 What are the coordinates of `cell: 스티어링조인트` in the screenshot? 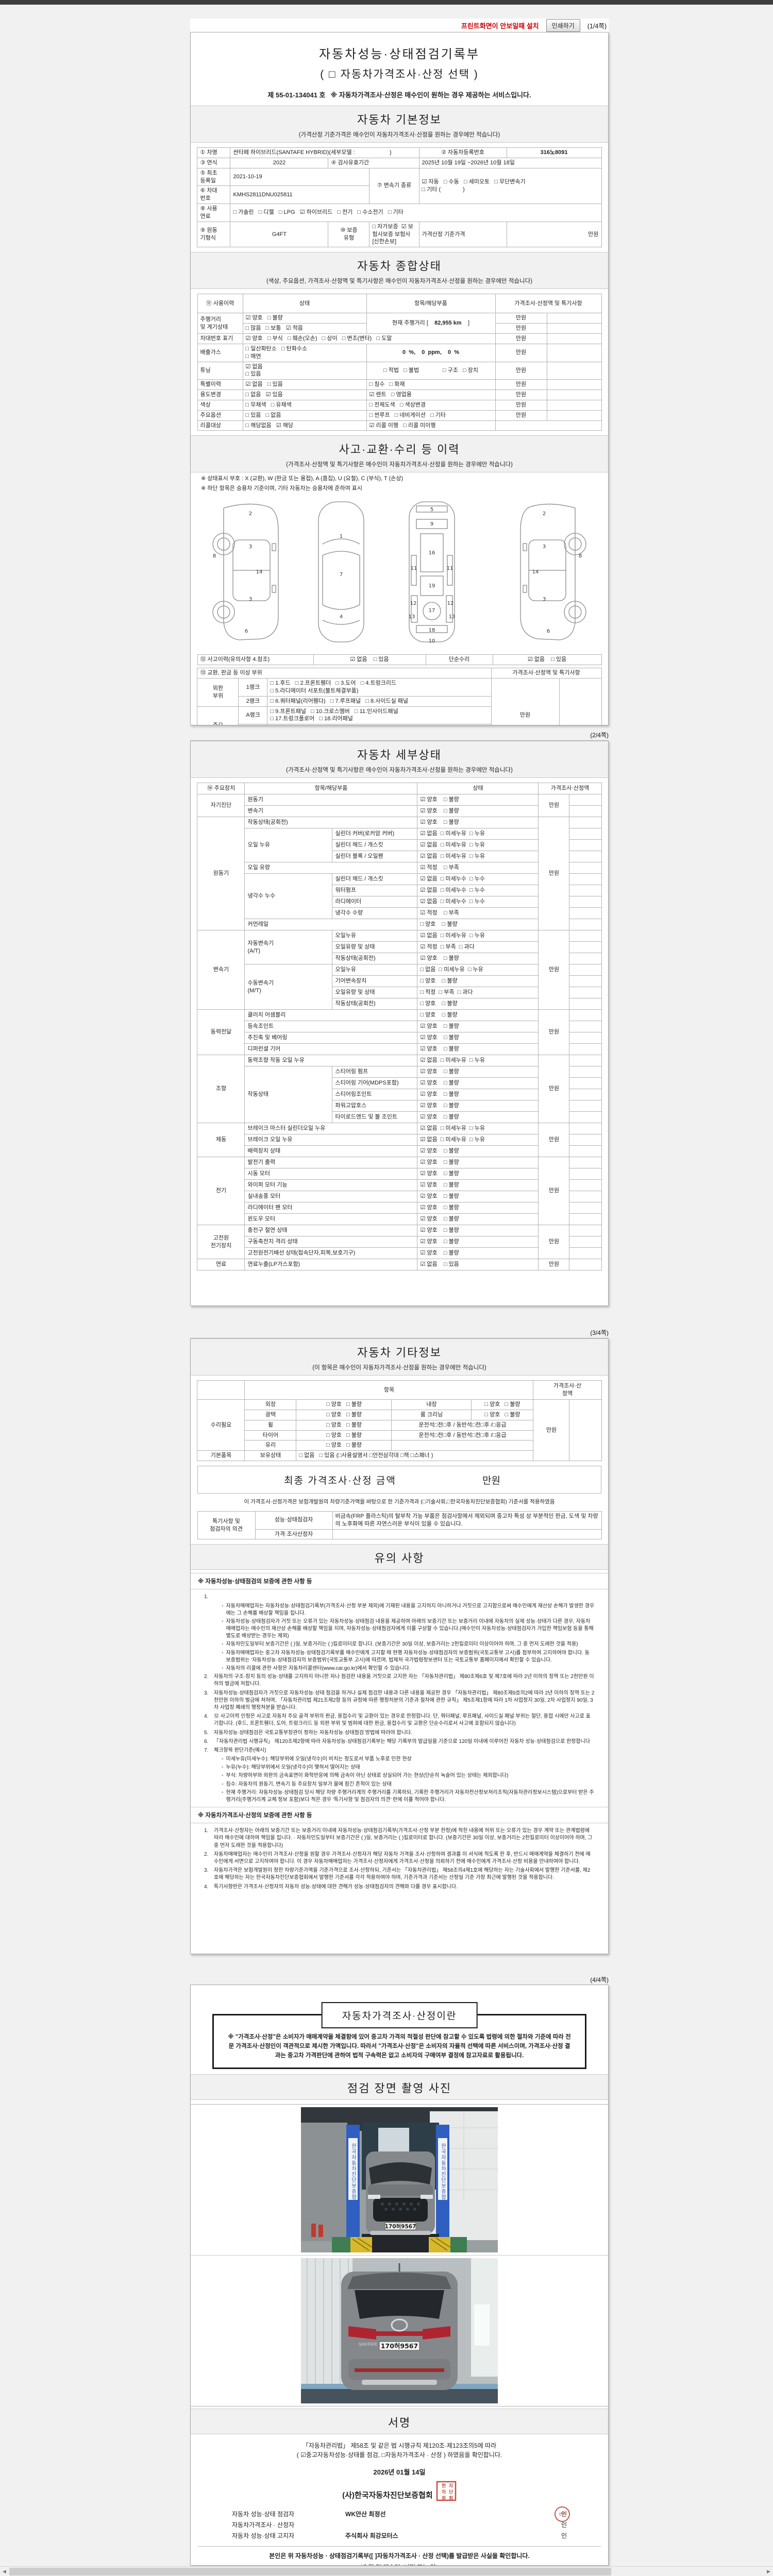 It's located at (375, 1094).